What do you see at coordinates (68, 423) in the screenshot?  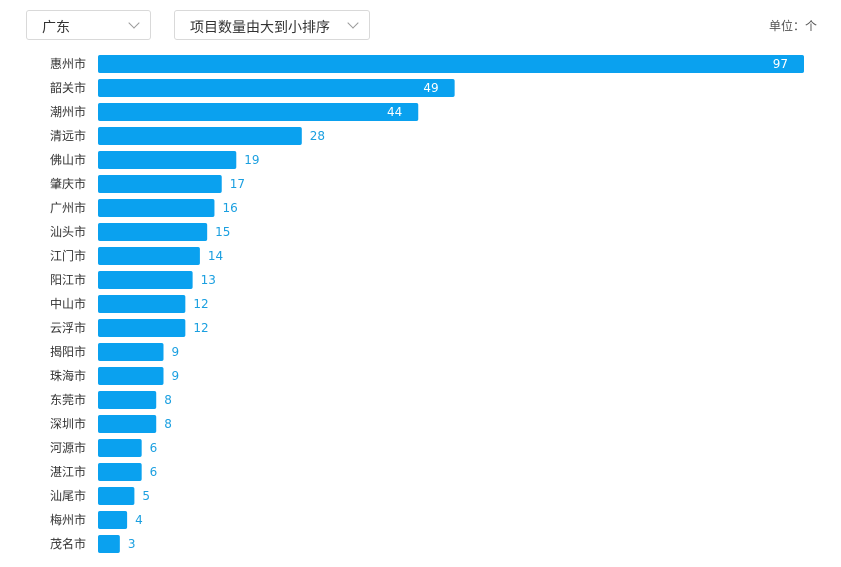 I see `category-label: 深圳市` at bounding box center [68, 423].